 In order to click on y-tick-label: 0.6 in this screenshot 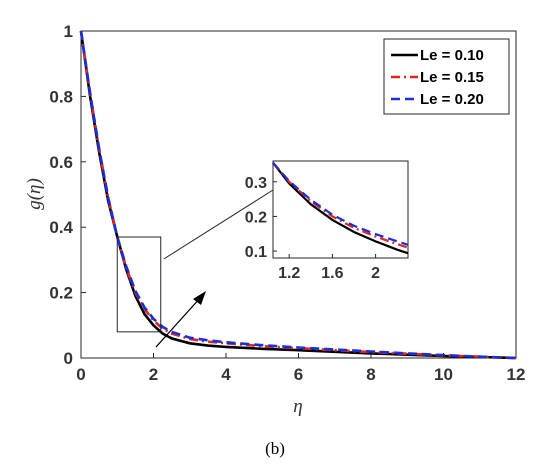, I will do `click(61, 162)`.